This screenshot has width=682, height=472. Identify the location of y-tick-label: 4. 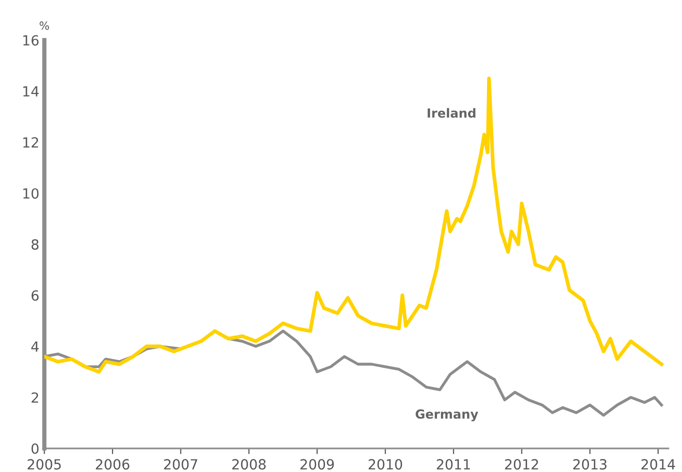
(35, 346).